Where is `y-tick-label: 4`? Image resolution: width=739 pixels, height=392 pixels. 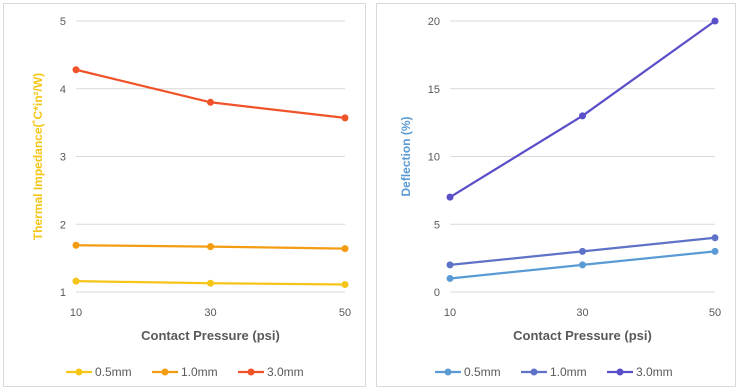 y-tick-label: 4 is located at coordinates (63, 90).